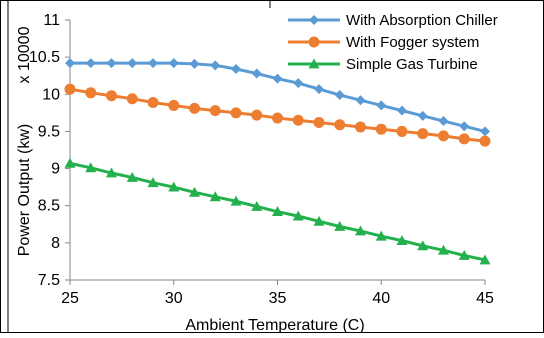  I want to click on x-tick-label: 40, so click(381, 298).